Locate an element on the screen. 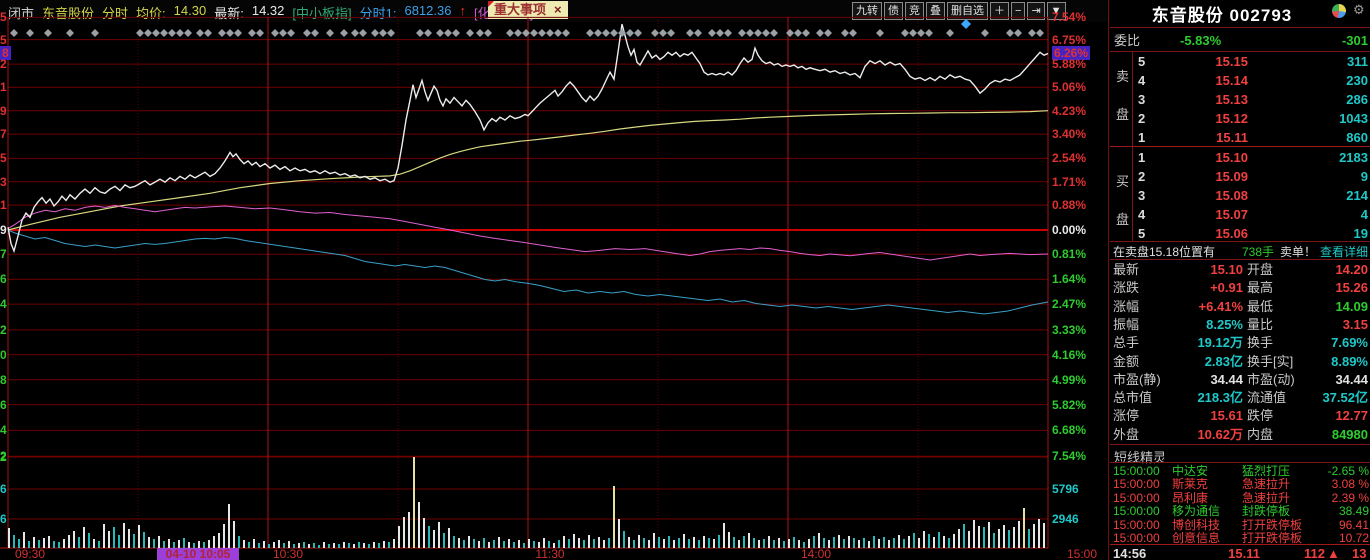 The width and height of the screenshot is (1370, 560). topbar-button-6: − is located at coordinates (1018, 11).